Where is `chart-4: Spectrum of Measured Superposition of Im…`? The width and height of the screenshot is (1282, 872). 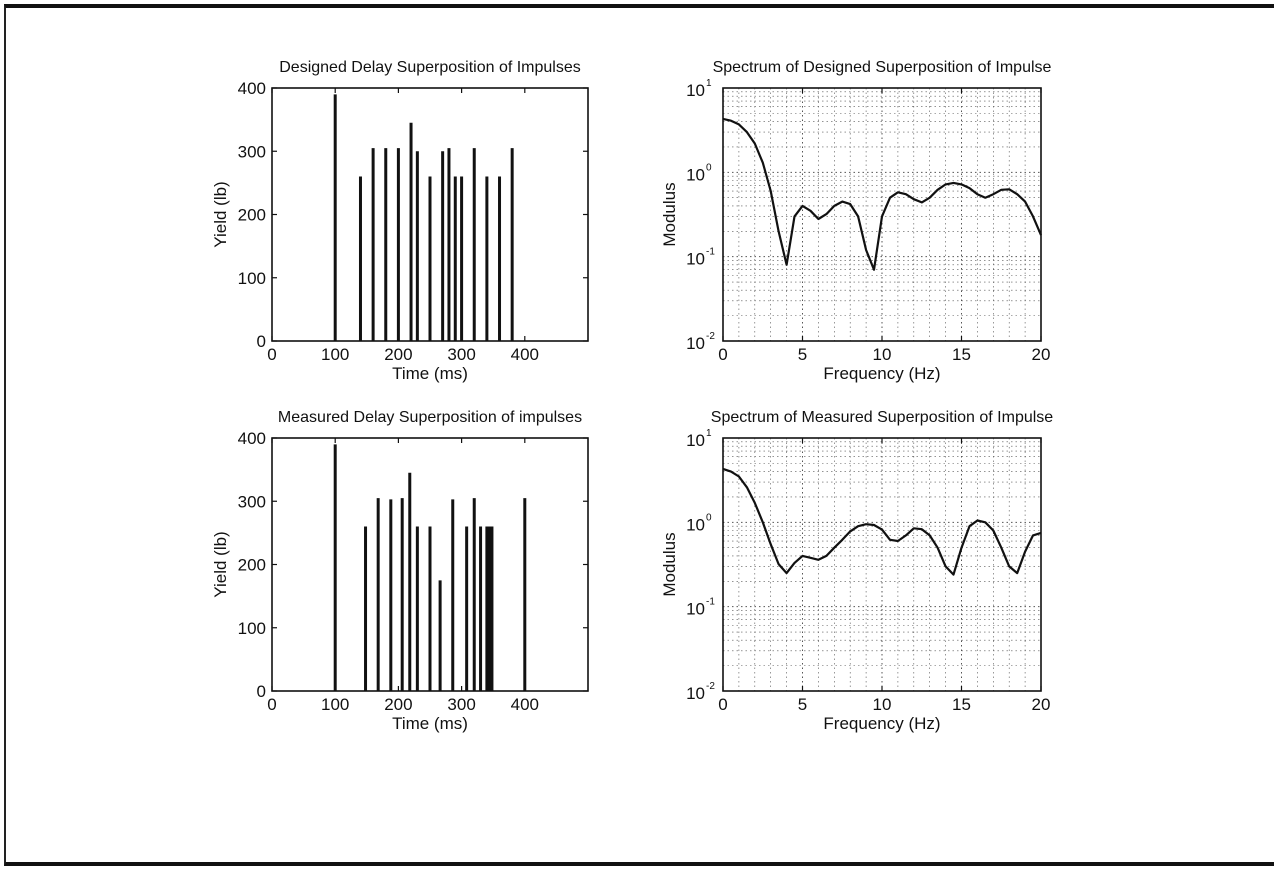 chart-4: Spectrum of Measured Superposition of Im… is located at coordinates (856, 571).